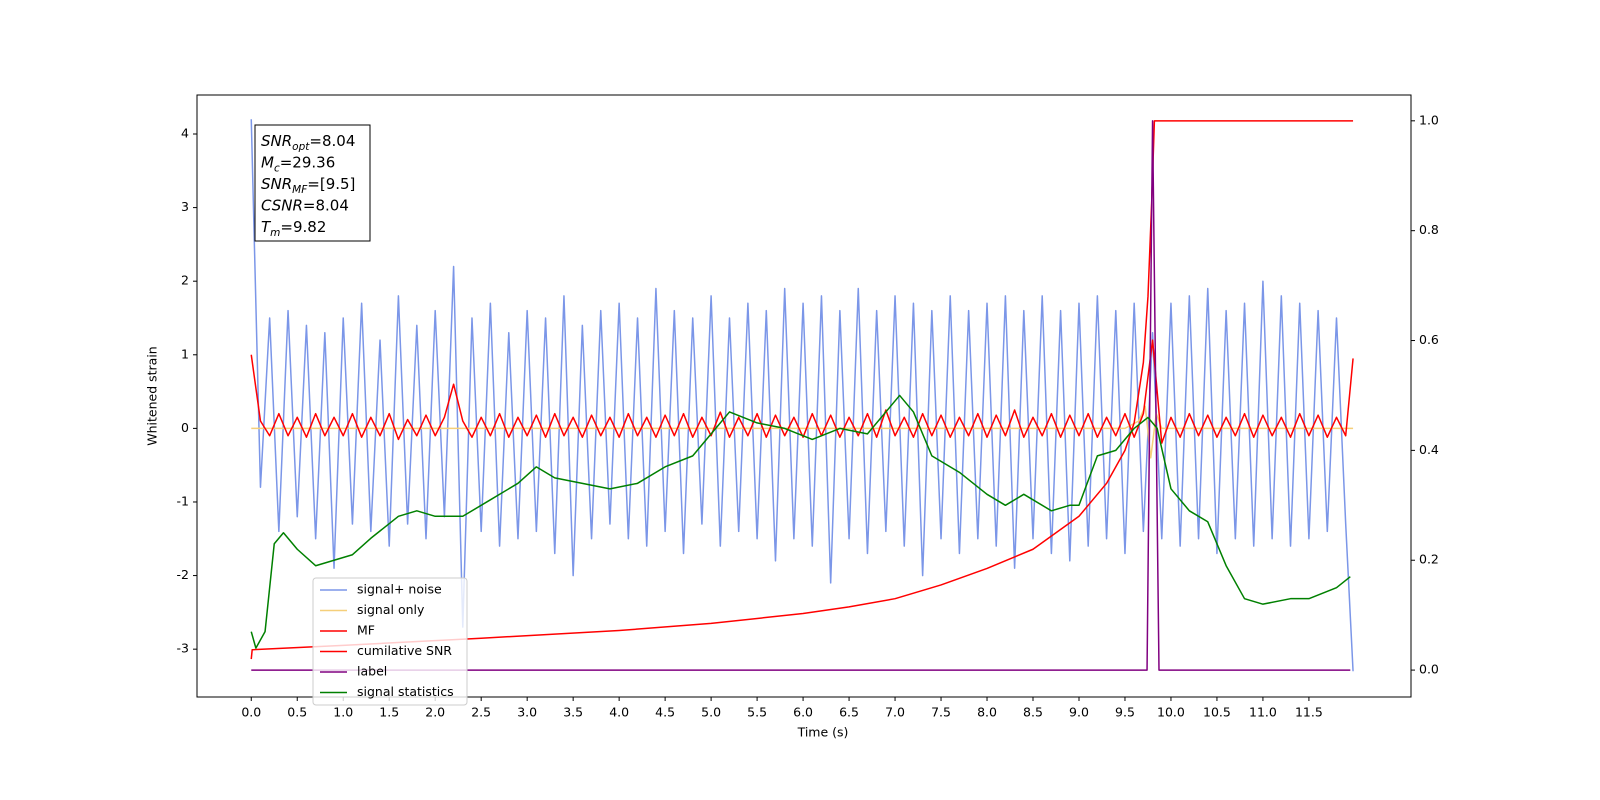 The height and width of the screenshot is (800, 1600). Describe the element at coordinates (941, 712) in the screenshot. I see `x-tick-label: 7.5` at that location.